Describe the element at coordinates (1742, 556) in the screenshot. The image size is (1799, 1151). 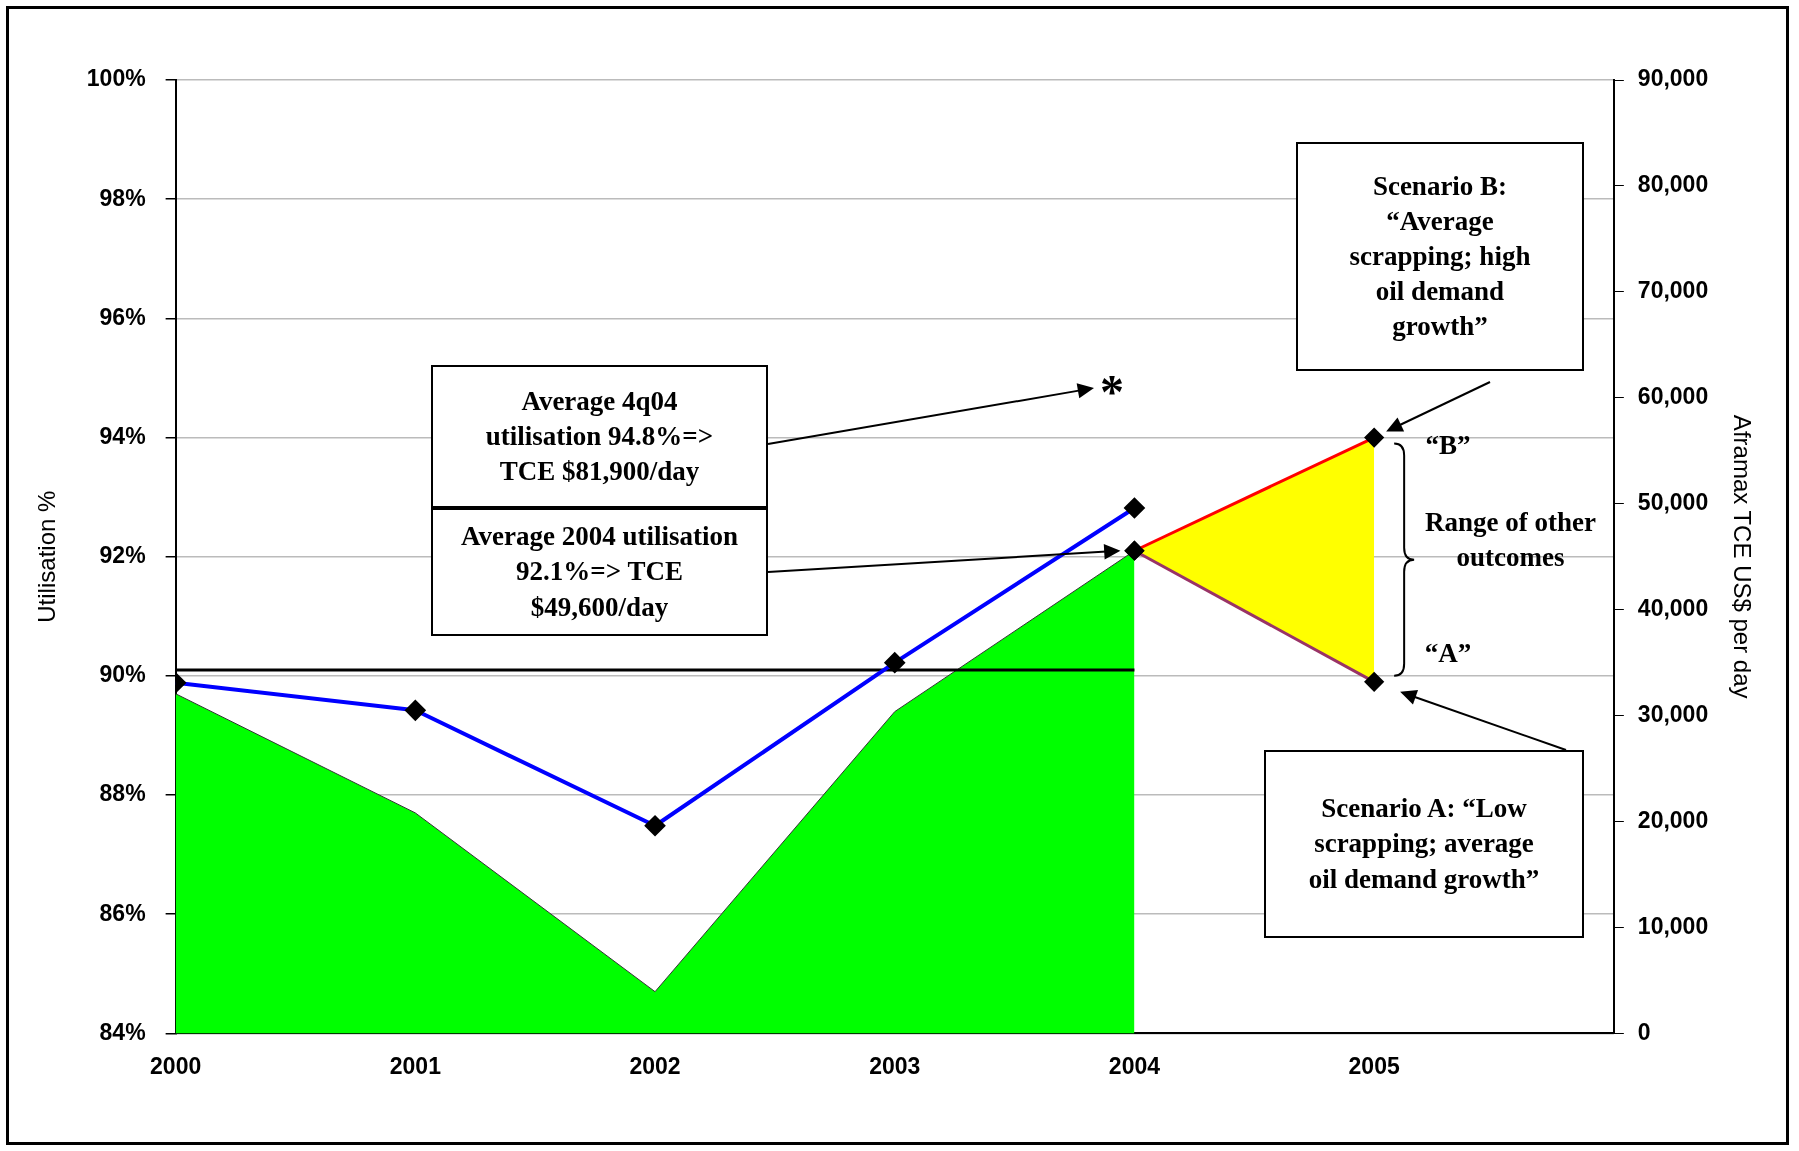
I see `y2-axis-title: Aframax TCE US$ per day` at that location.